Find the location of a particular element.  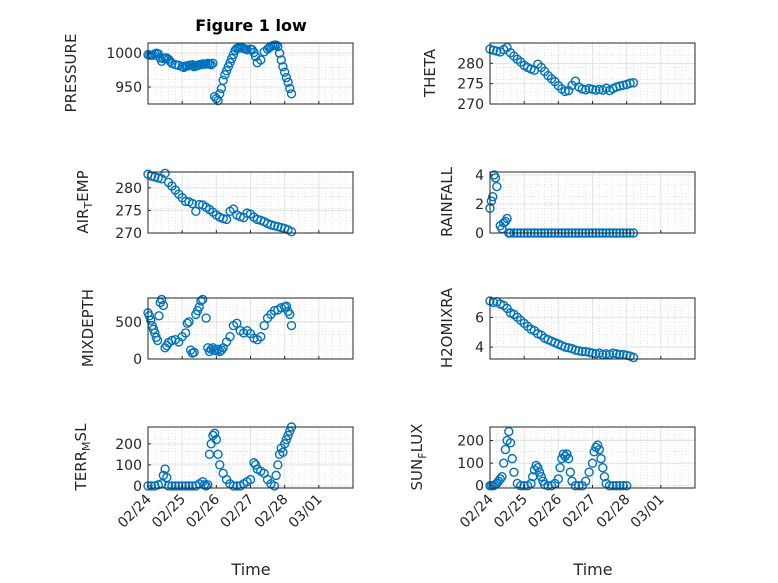

h2omixra-ytick-label: 4 is located at coordinates (479, 348).